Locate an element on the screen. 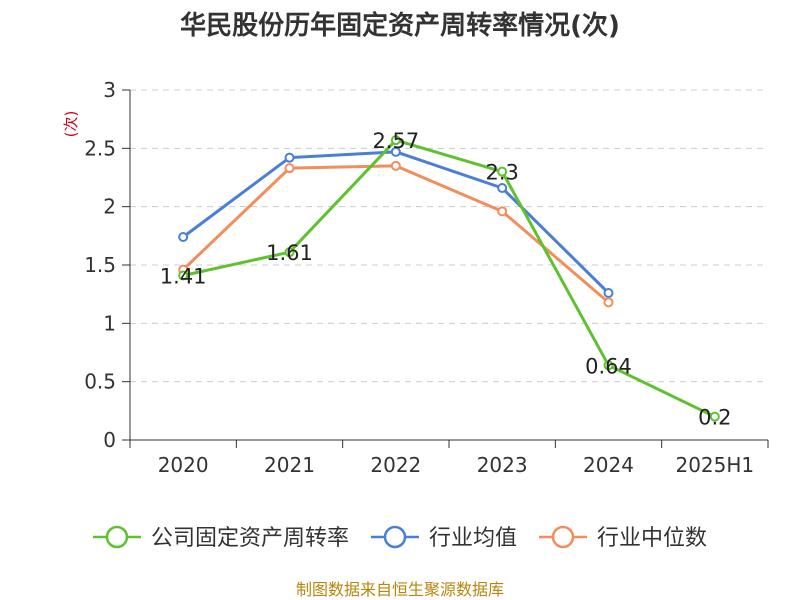  data-label: 1.61 is located at coordinates (289, 253).